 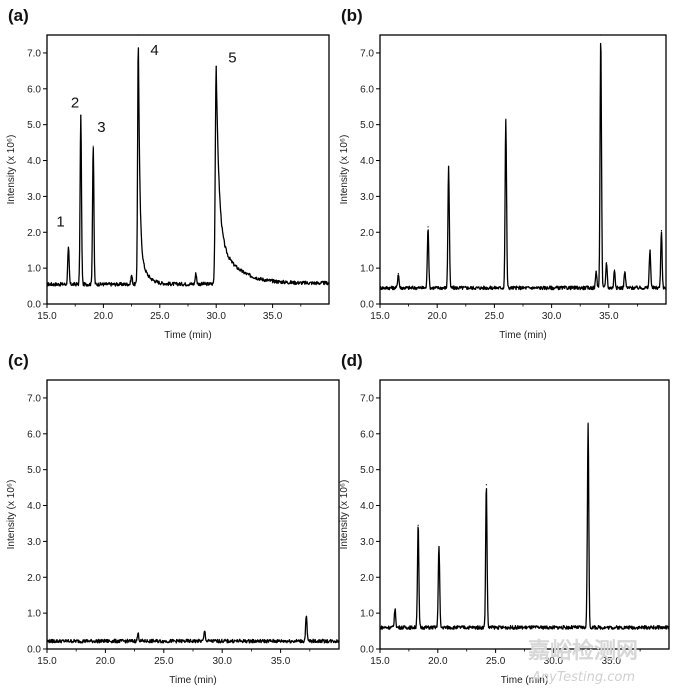 What do you see at coordinates (232, 58) in the screenshot?
I see `peak-label: 5` at bounding box center [232, 58].